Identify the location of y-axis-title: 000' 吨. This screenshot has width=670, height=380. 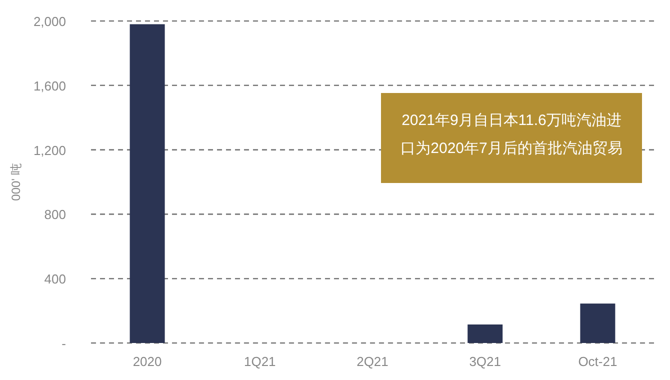
(16, 182).